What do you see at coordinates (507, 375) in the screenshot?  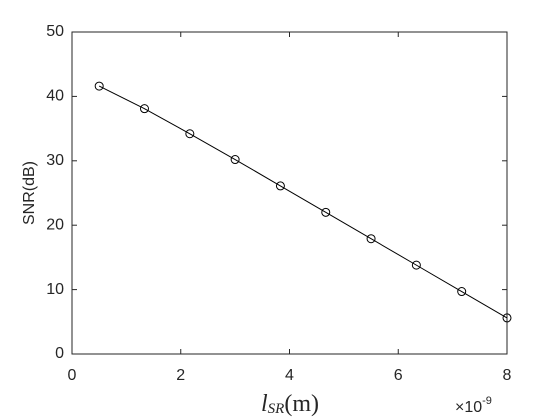 I see `x-tick-label: 8` at bounding box center [507, 375].